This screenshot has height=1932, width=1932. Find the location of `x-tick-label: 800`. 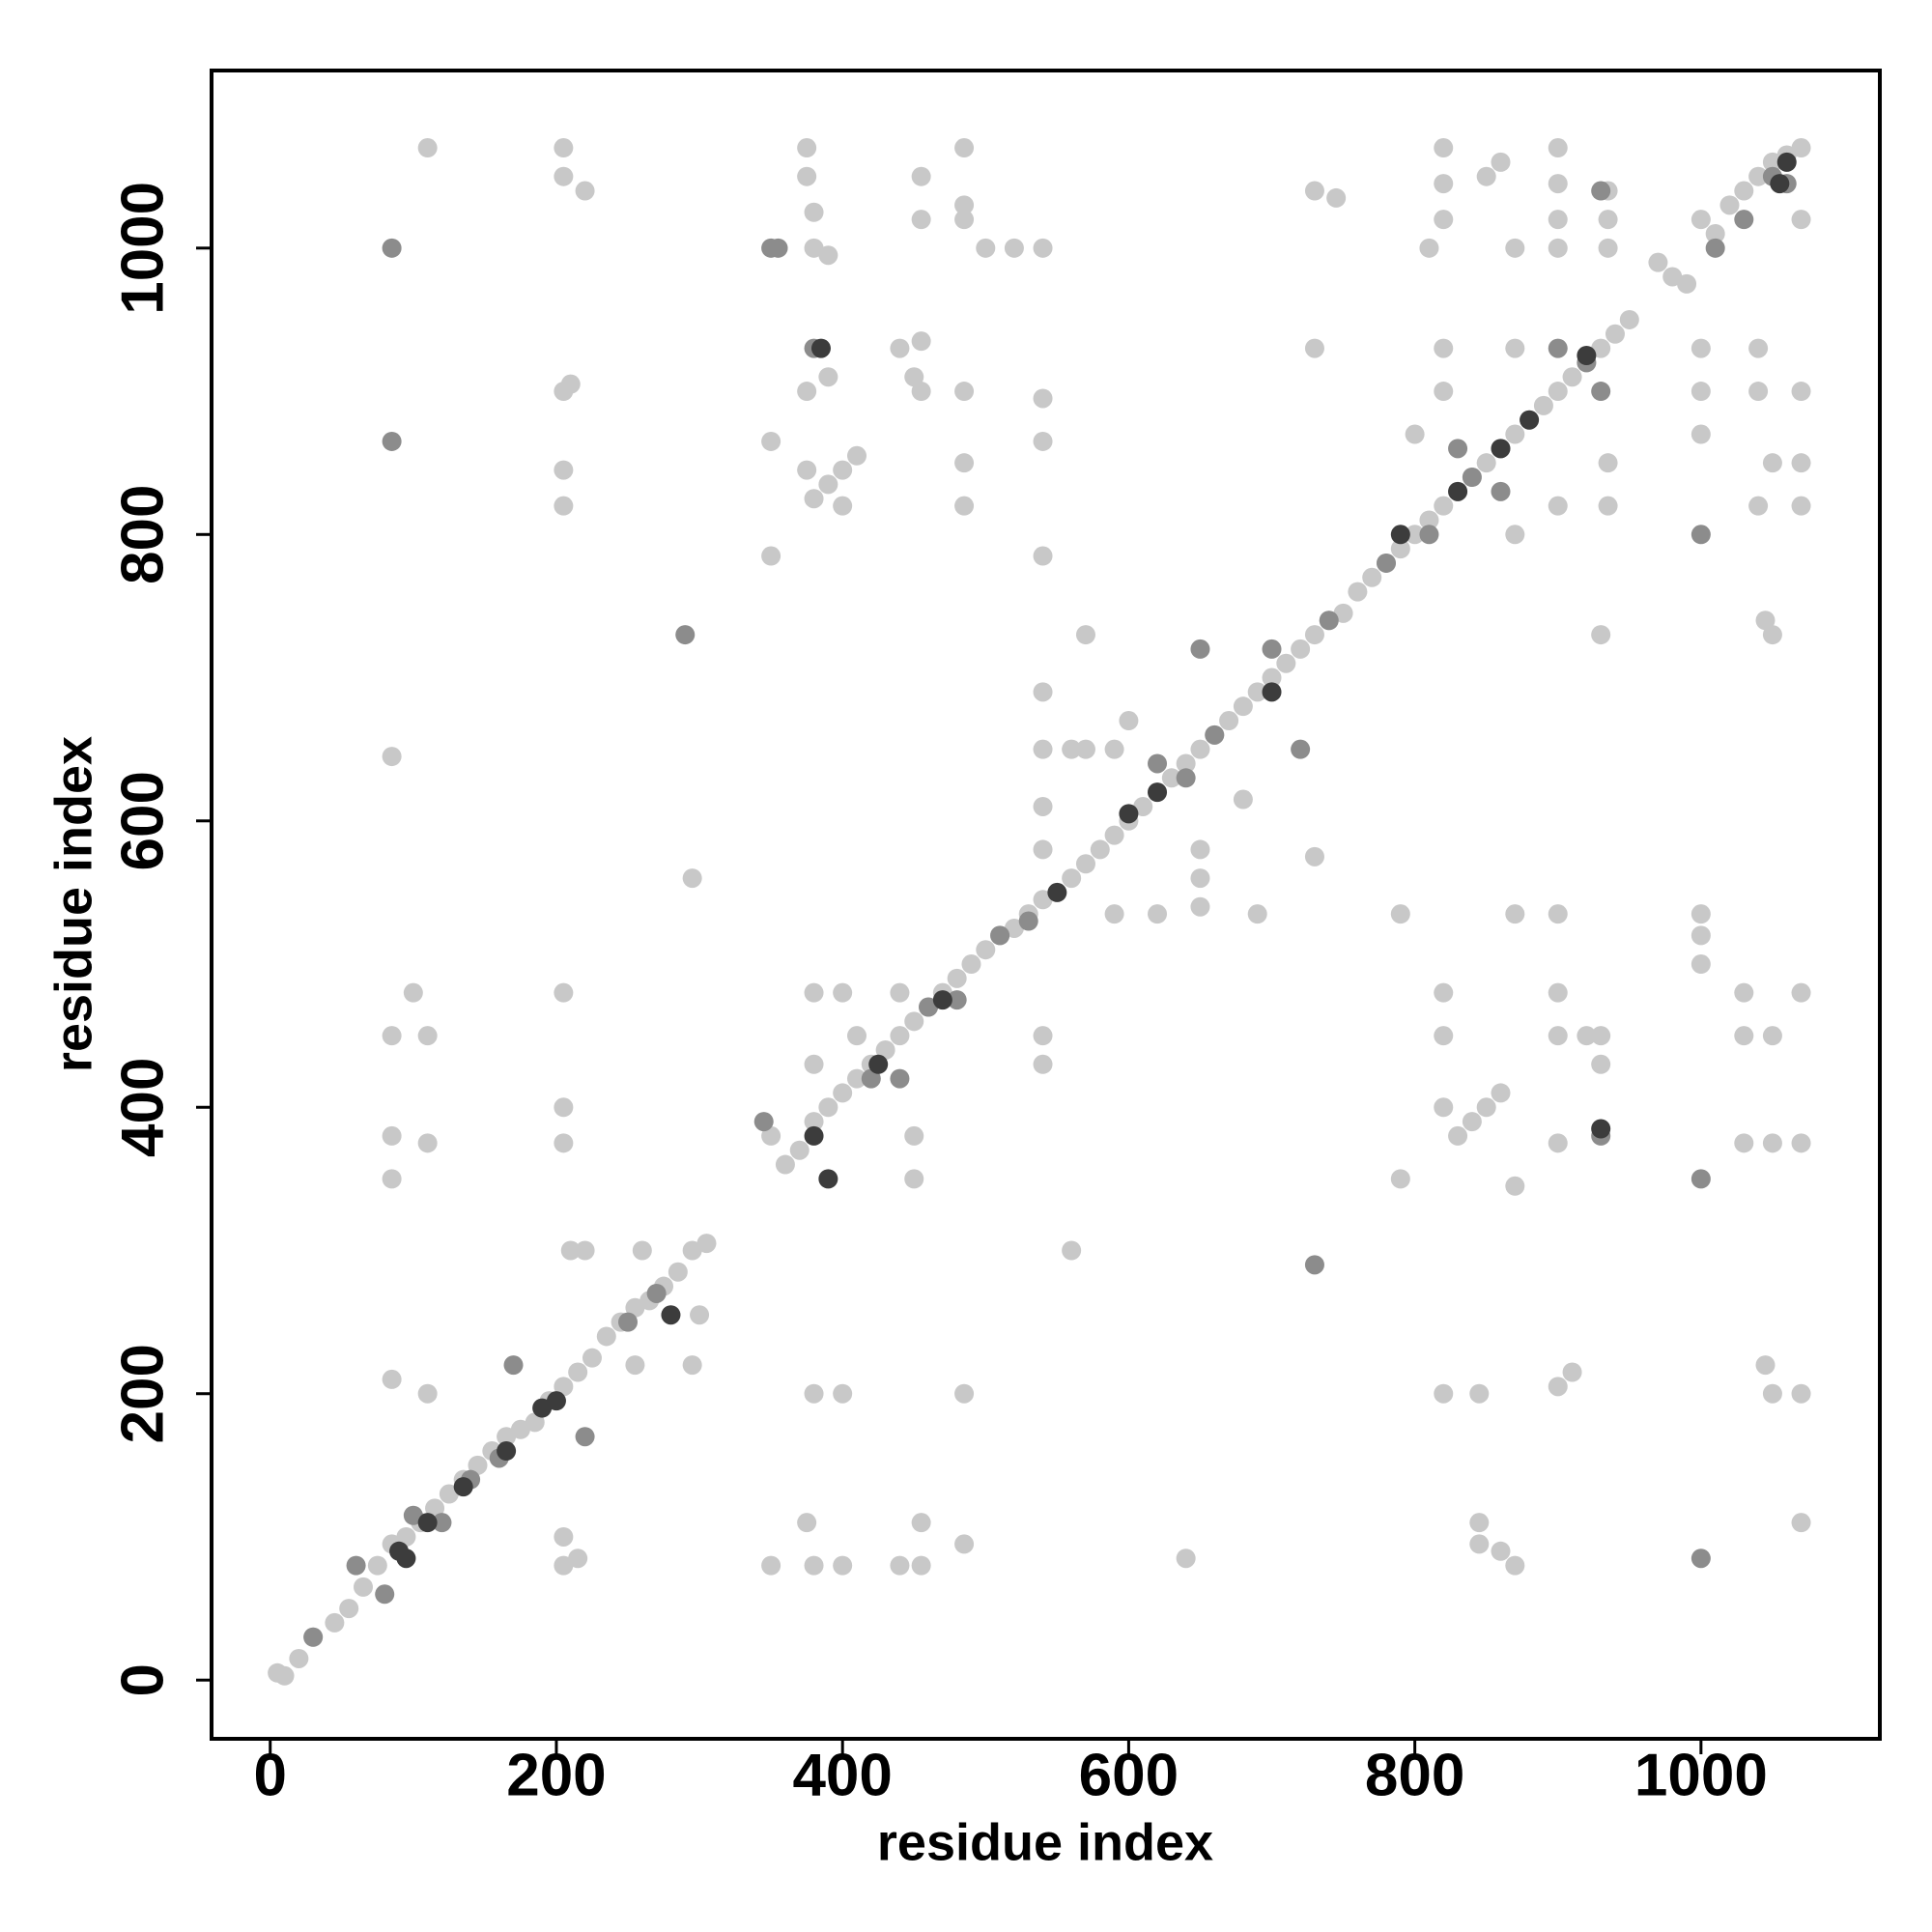

x-tick-label: 800 is located at coordinates (1414, 1775).